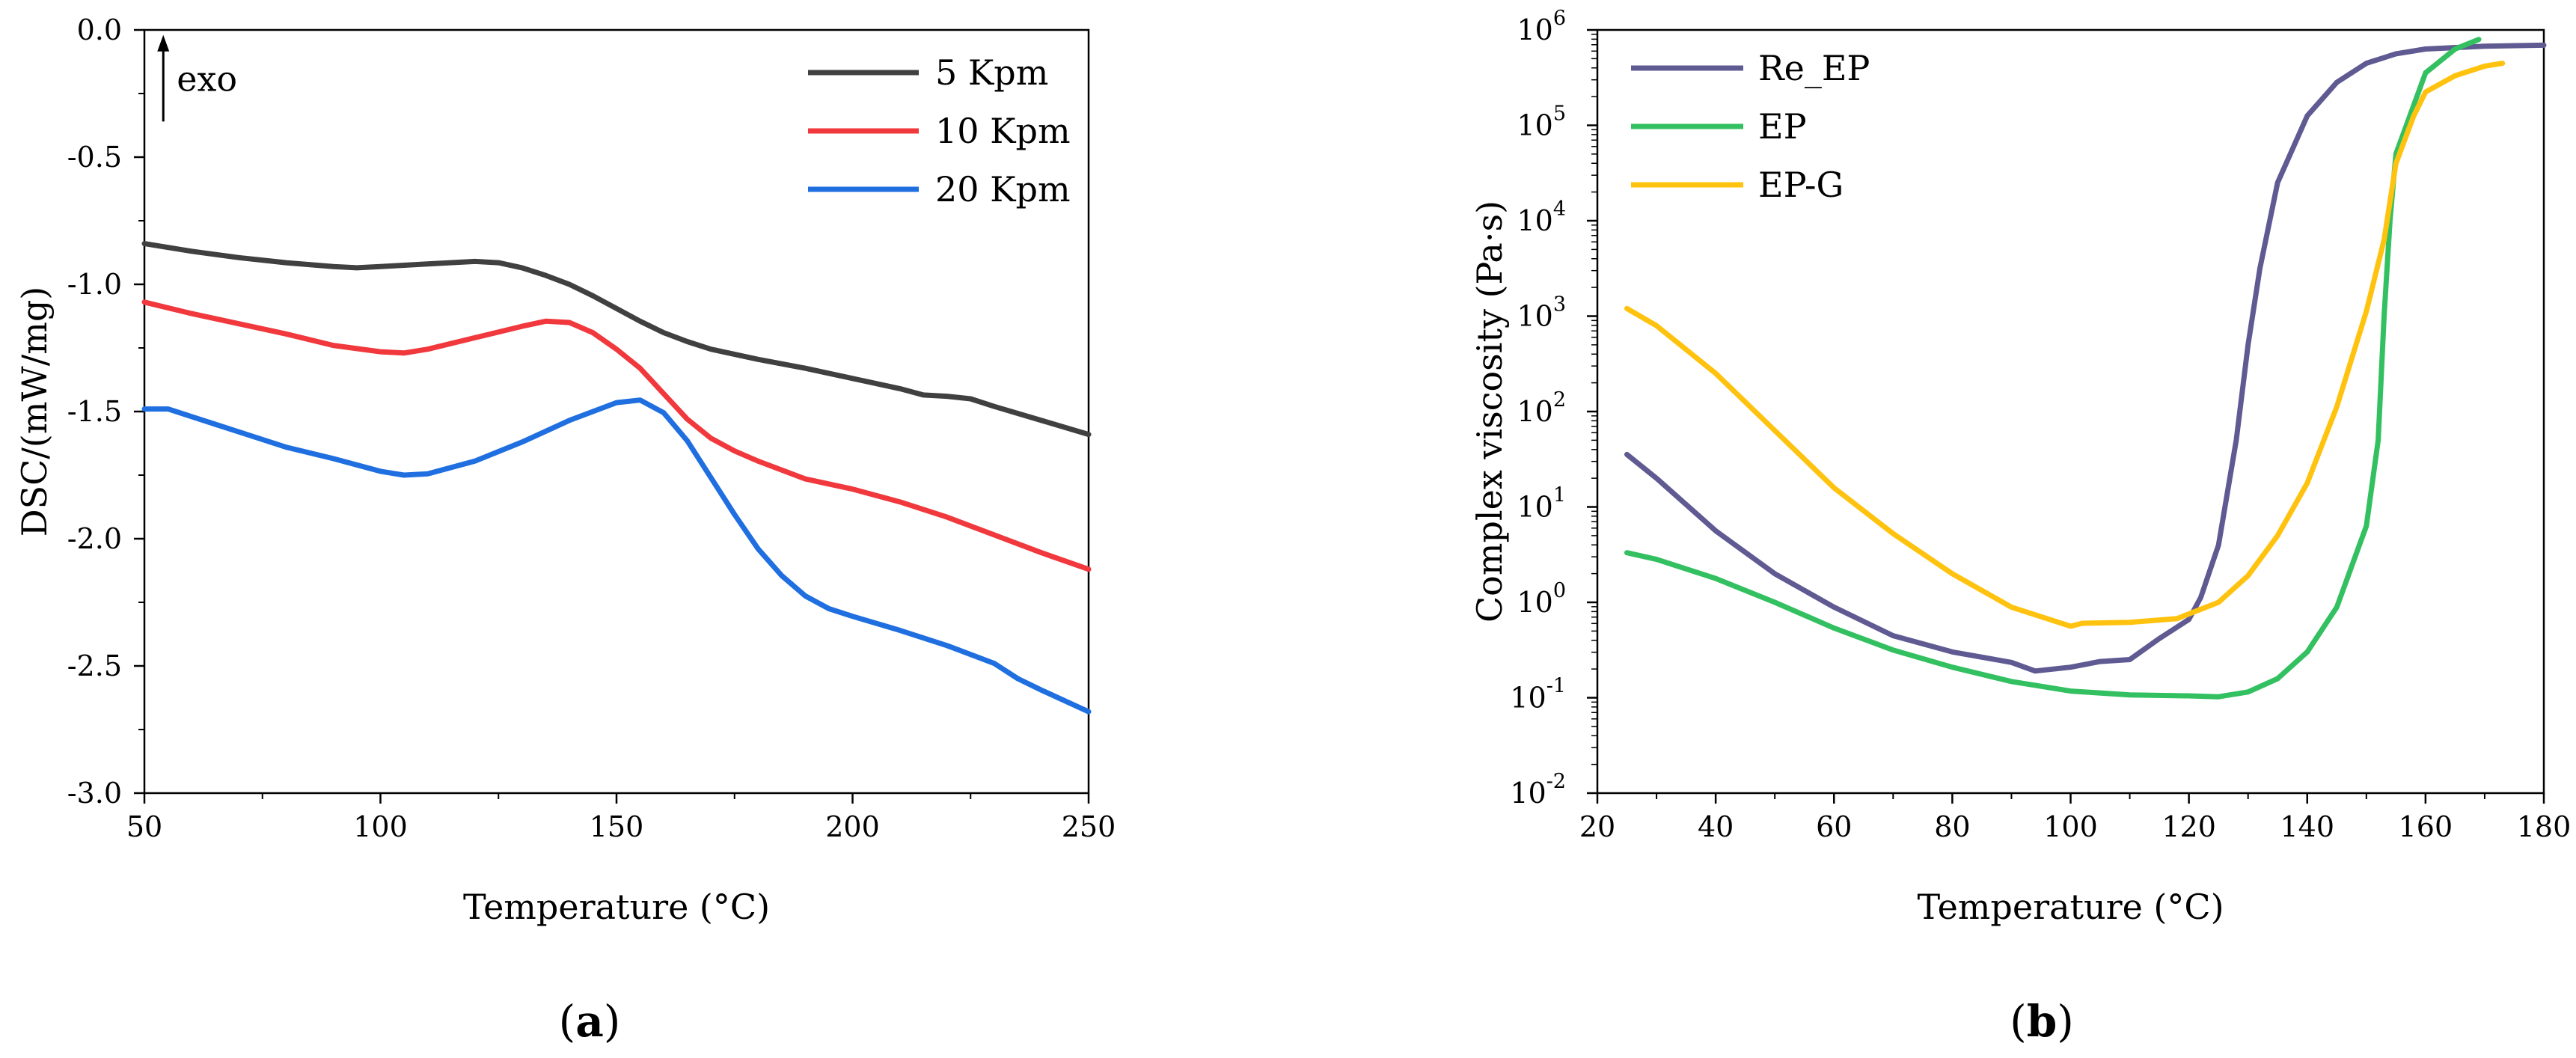 The height and width of the screenshot is (1058, 2576). What do you see at coordinates (94, 157) in the screenshot?
I see `y-tick-label: -0.5` at bounding box center [94, 157].